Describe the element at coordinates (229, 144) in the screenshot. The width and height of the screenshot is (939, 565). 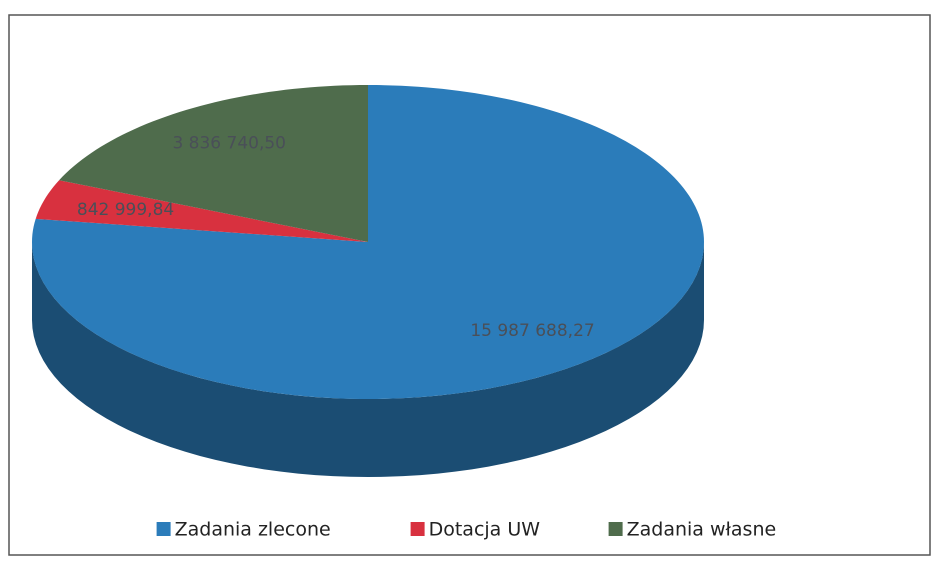
I see `data-label: 3 836 740,50` at that location.